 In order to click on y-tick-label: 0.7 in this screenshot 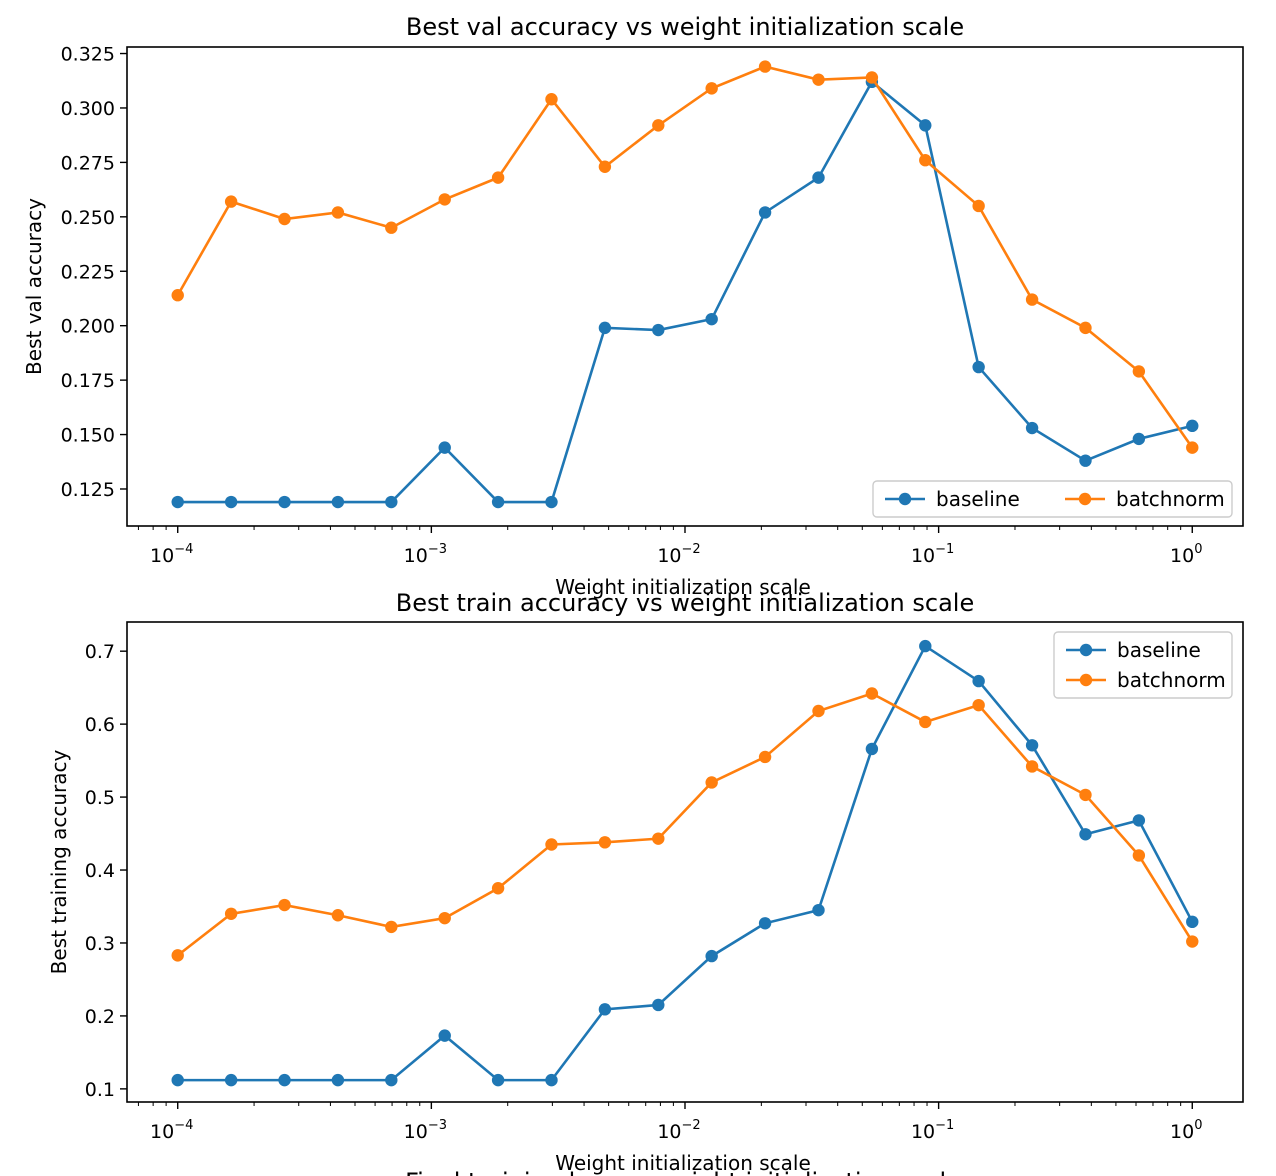, I will do `click(100, 652)`.